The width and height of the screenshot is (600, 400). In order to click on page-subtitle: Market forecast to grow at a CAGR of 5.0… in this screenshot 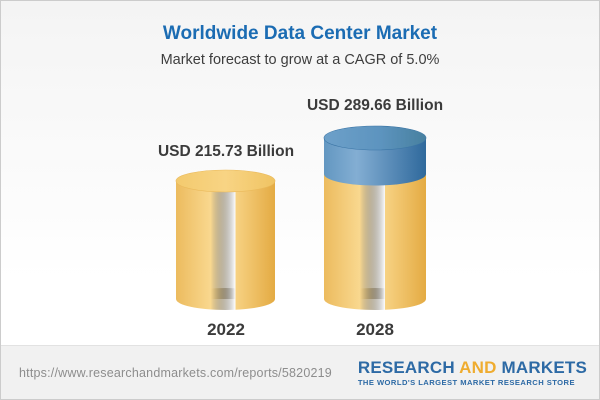, I will do `click(300, 60)`.